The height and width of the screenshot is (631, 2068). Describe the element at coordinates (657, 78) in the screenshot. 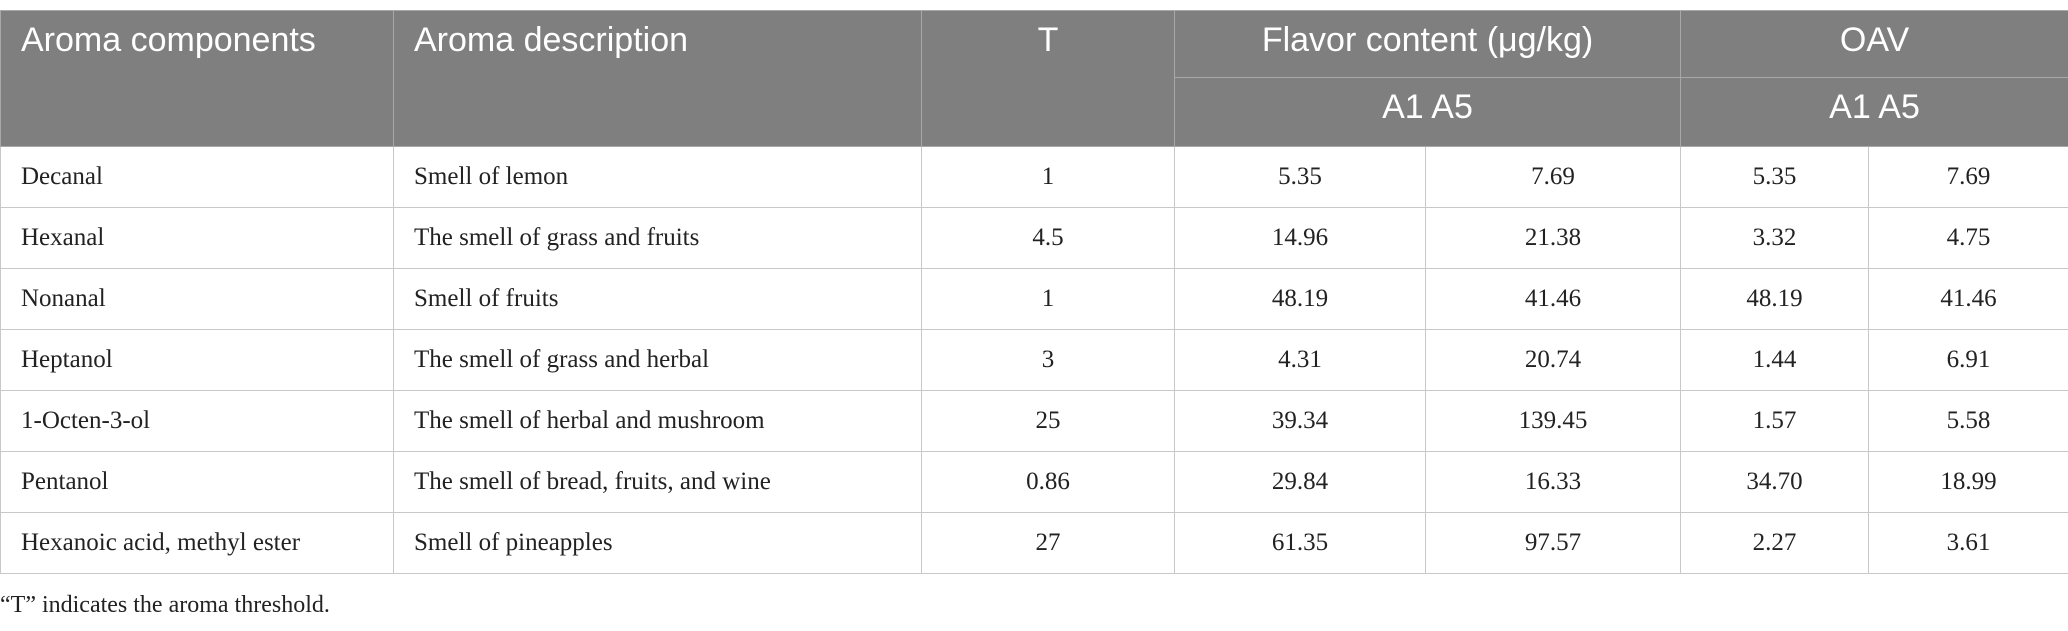

I see `header-cell: Aroma description` at that location.